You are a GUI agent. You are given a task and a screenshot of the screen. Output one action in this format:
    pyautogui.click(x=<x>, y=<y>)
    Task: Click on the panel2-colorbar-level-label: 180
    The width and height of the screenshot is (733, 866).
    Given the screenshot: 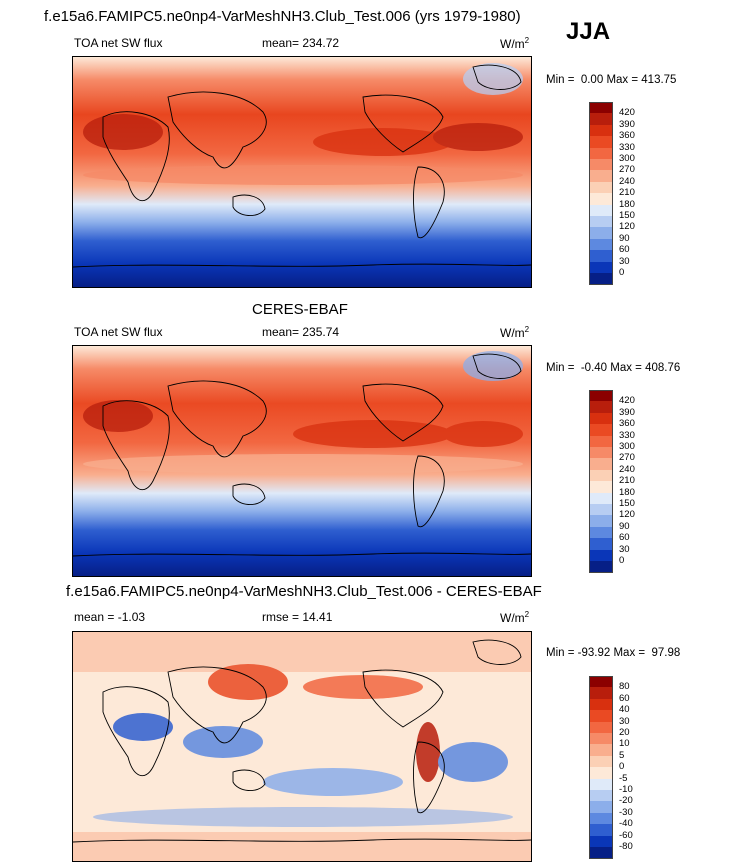 What is the action you would take?
    pyautogui.click(x=627, y=492)
    